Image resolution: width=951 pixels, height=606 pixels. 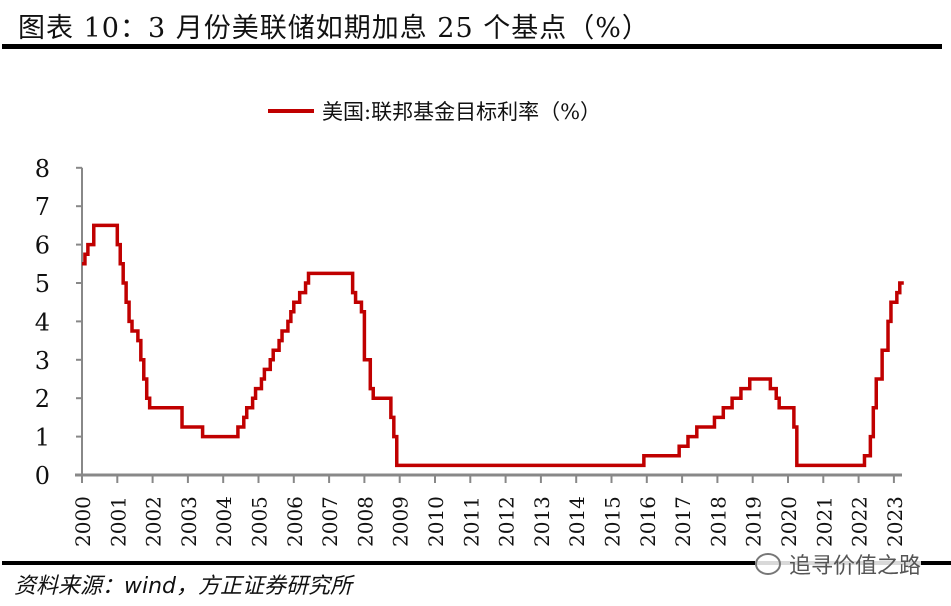 What do you see at coordinates (154, 521) in the screenshot?
I see `x-tick-label: 2002` at bounding box center [154, 521].